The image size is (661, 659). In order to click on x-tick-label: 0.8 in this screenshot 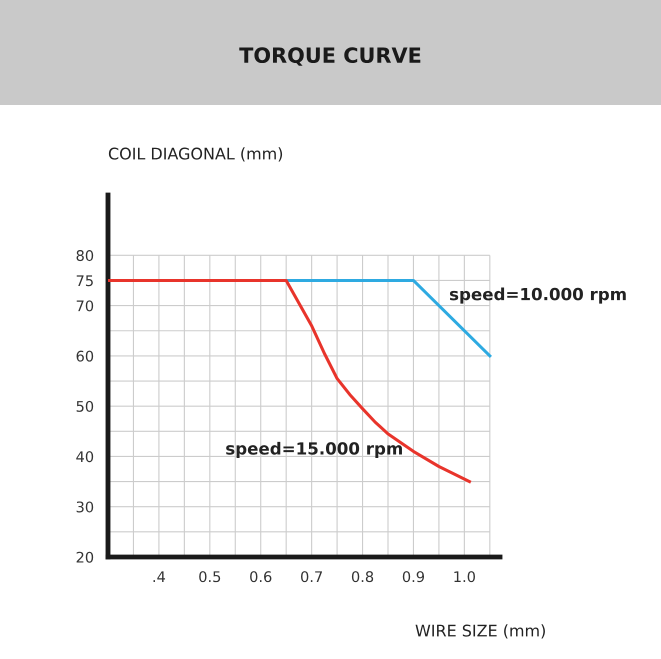, I will do `click(363, 576)`.